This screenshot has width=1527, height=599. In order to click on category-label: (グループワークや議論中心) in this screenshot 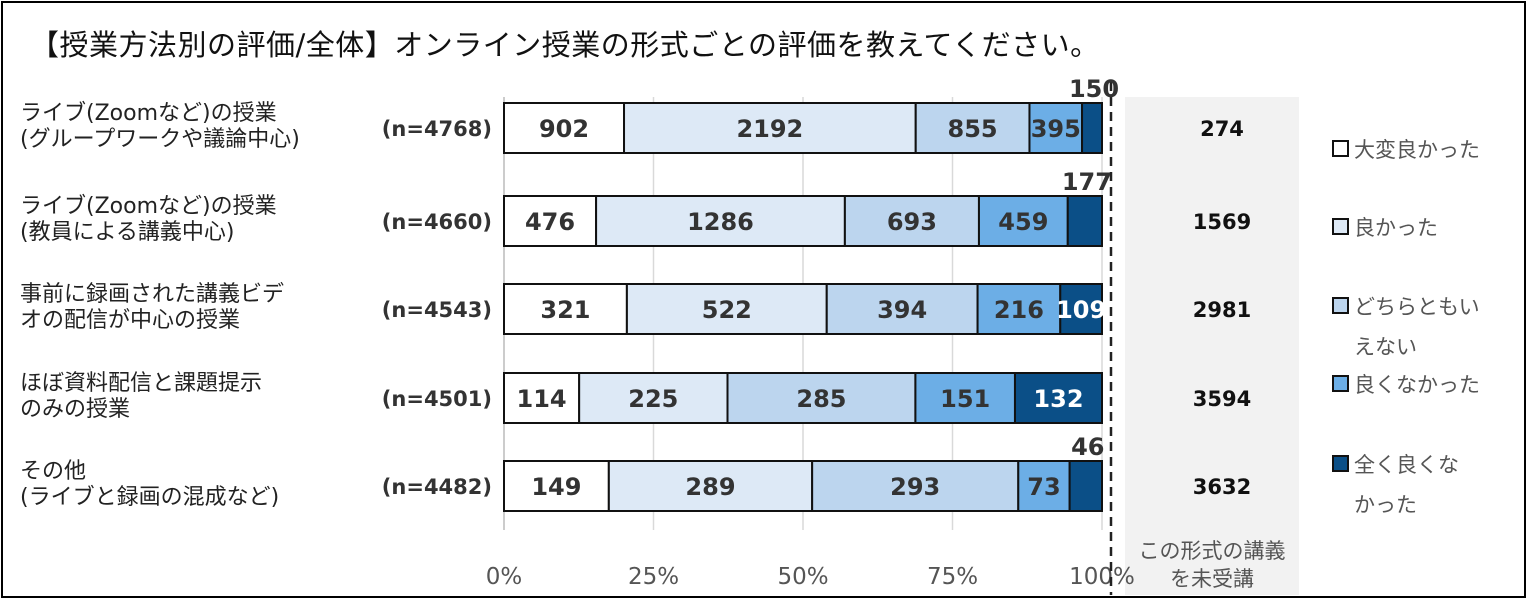, I will do `click(160, 139)`.